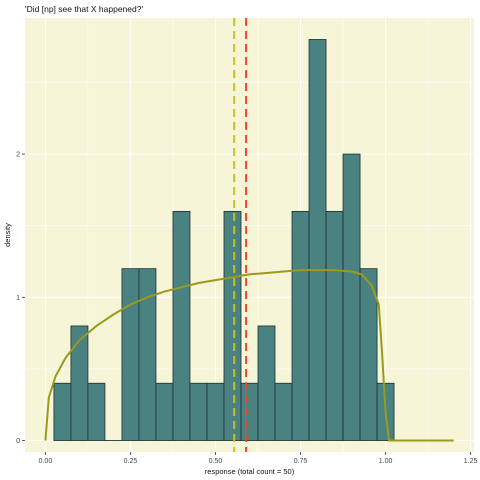 This screenshot has width=480, height=480. Describe the element at coordinates (7, 235) in the screenshot. I see `y-axis-title: density` at that location.